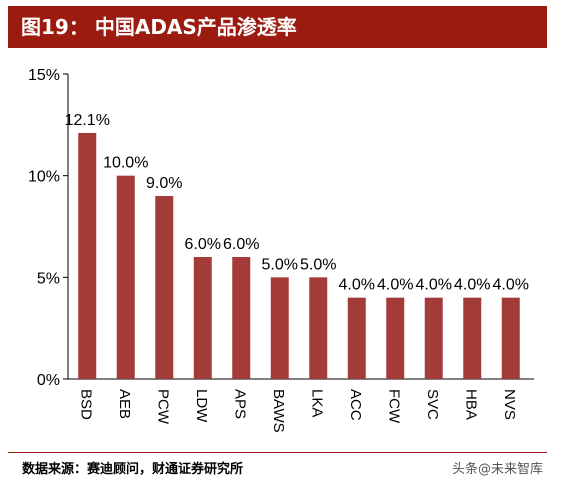  What do you see at coordinates (498, 469) in the screenshot?
I see `watermark: 头条@未来智库` at bounding box center [498, 469].